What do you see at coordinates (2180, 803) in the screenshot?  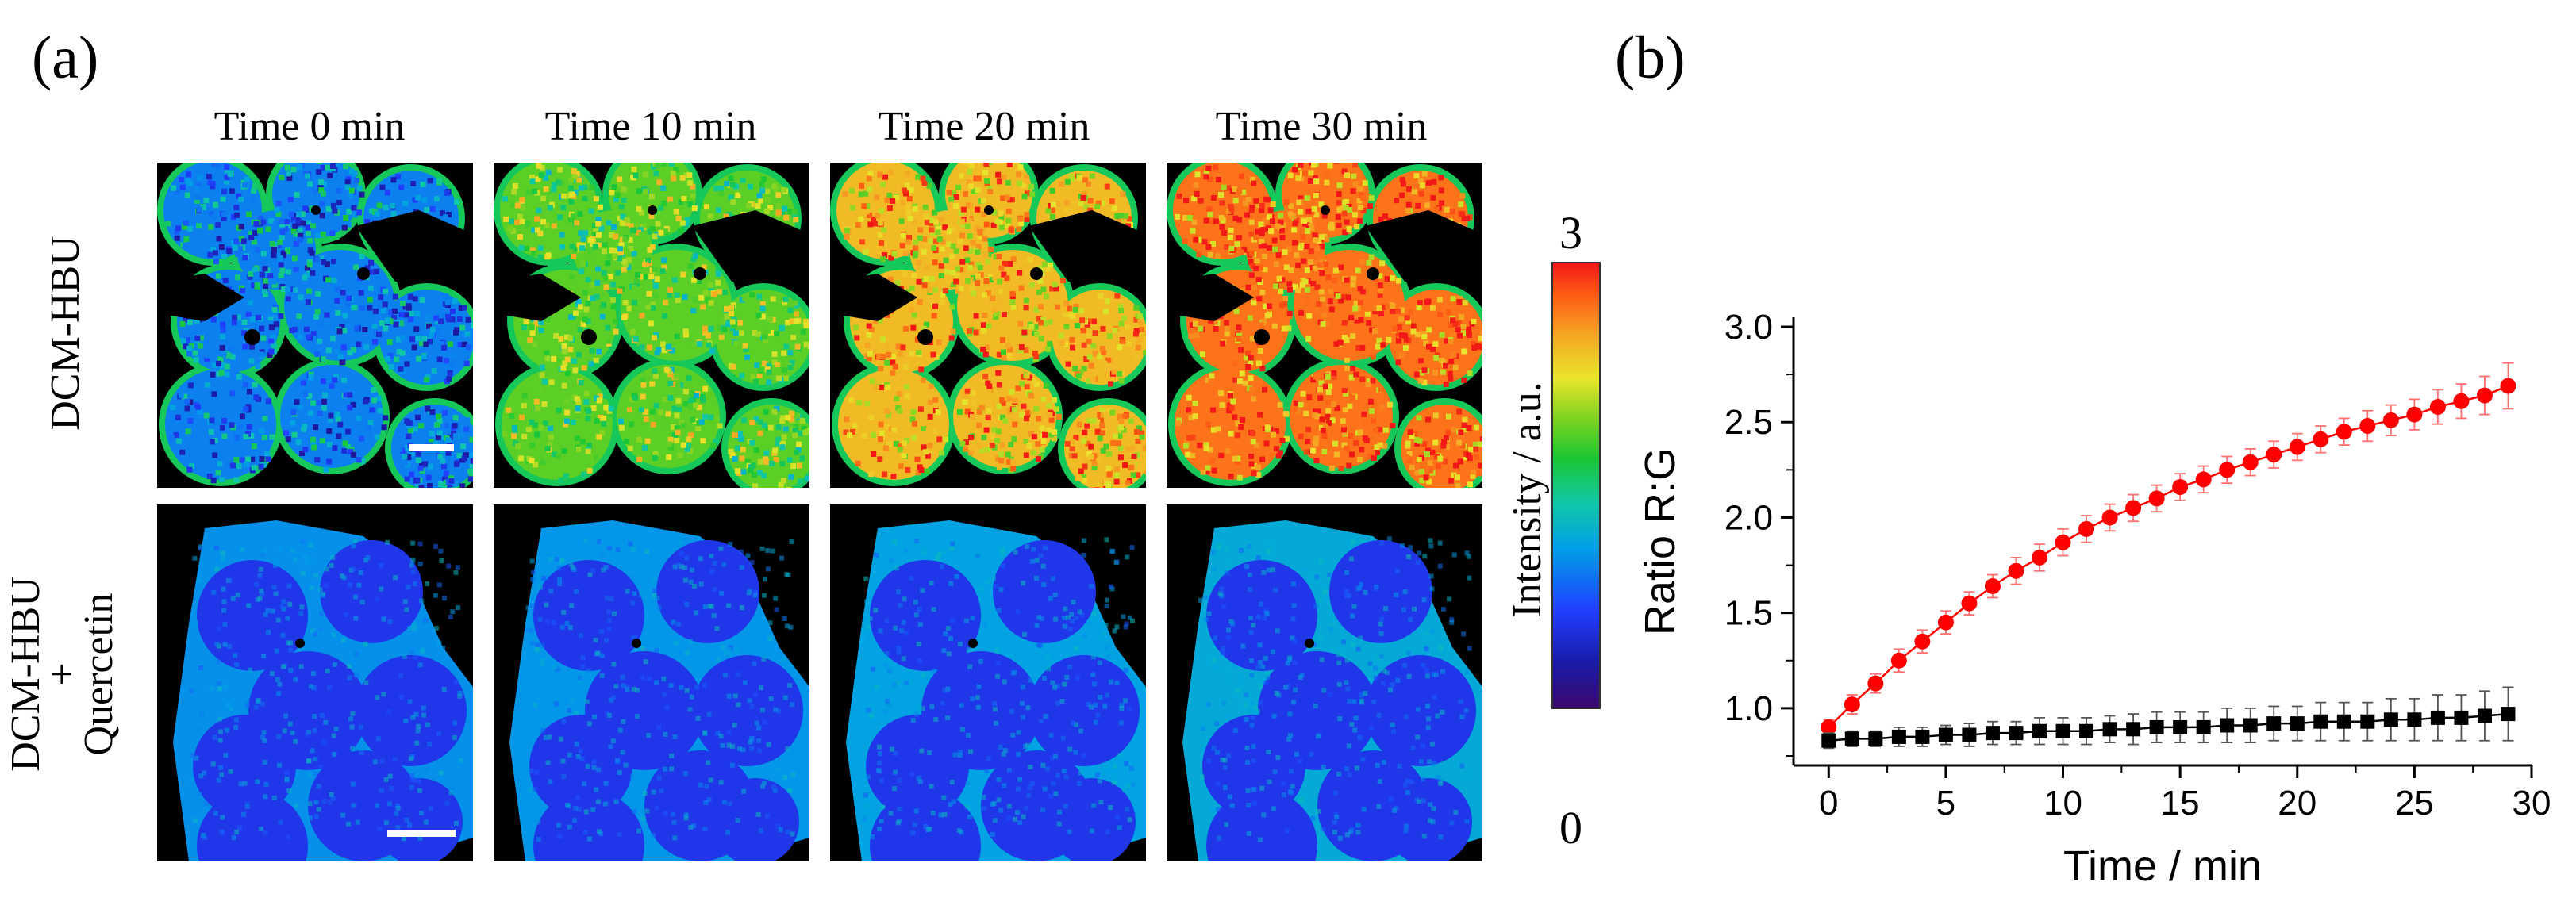 I see `x-tick-label: 15` at bounding box center [2180, 803].